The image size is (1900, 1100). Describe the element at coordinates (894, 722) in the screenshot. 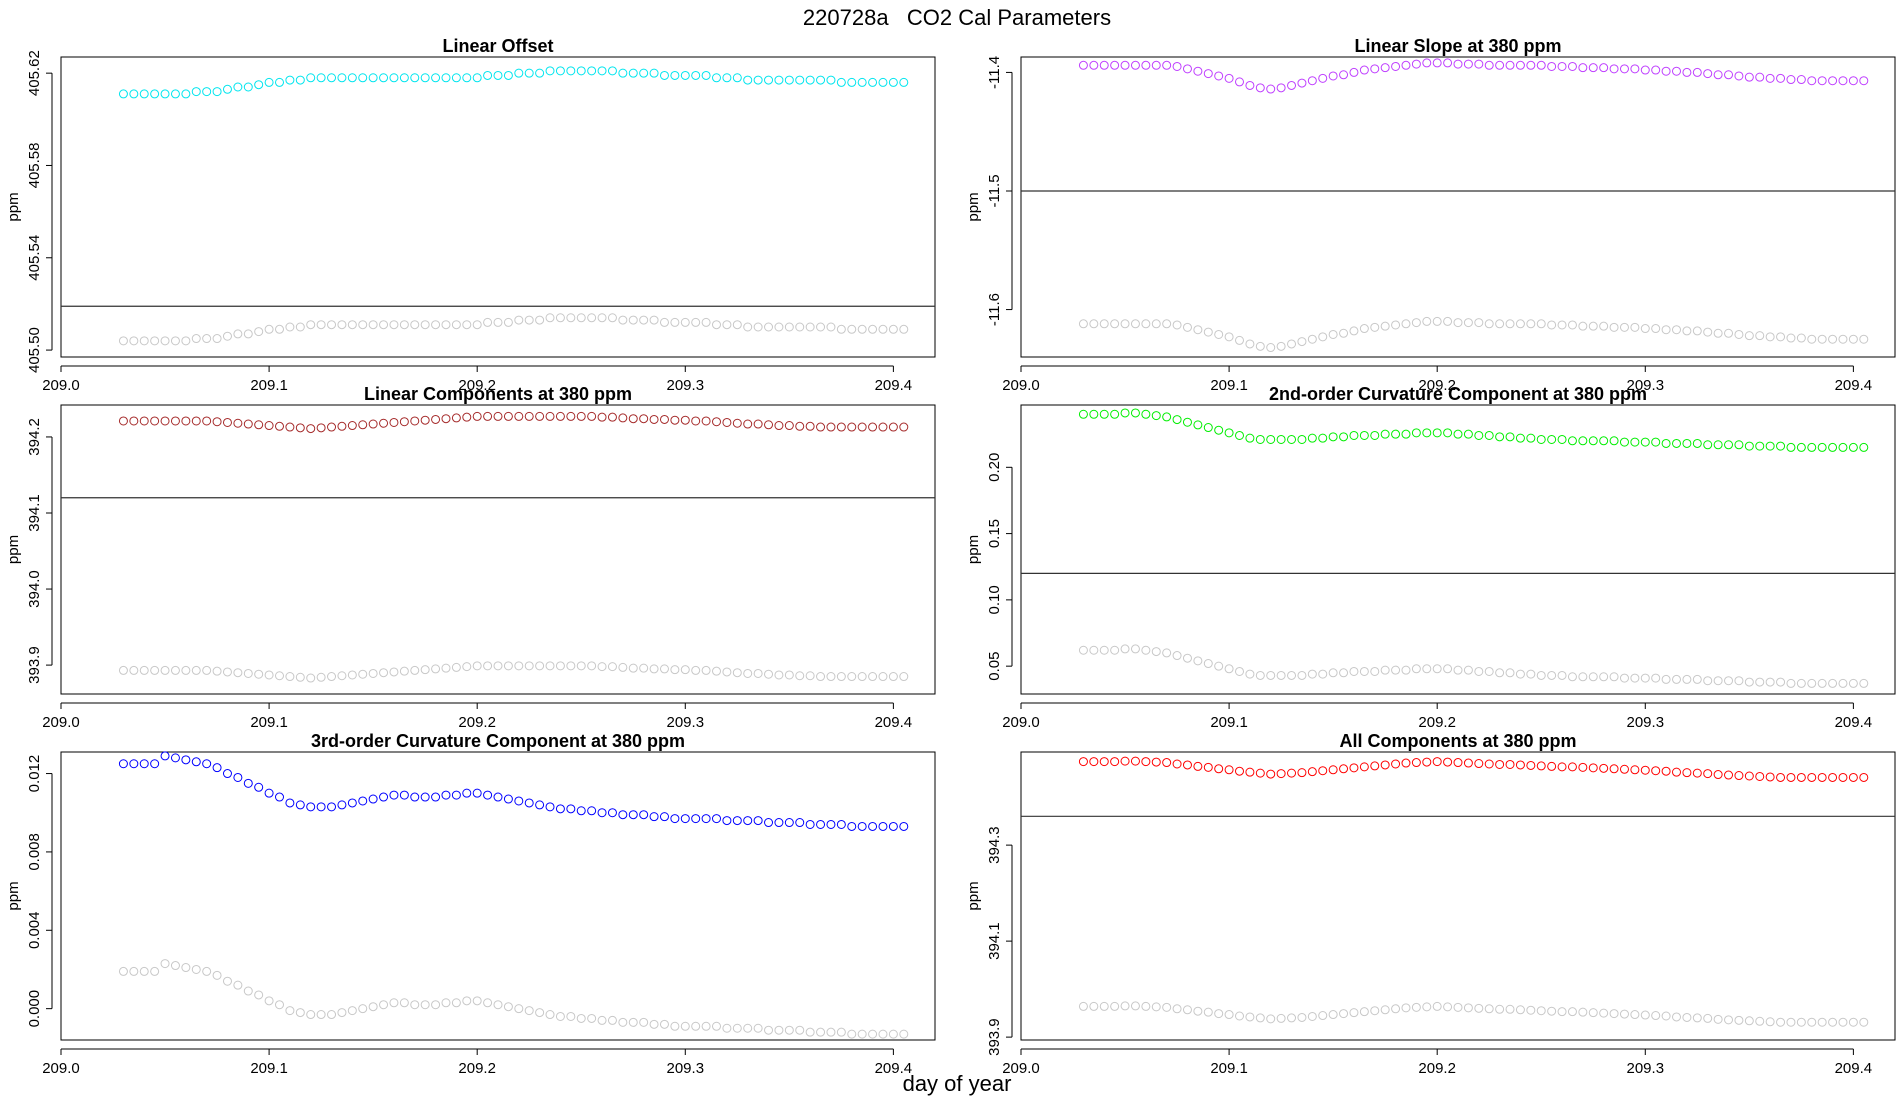

I see `x-tick-label: 209.4` at that location.